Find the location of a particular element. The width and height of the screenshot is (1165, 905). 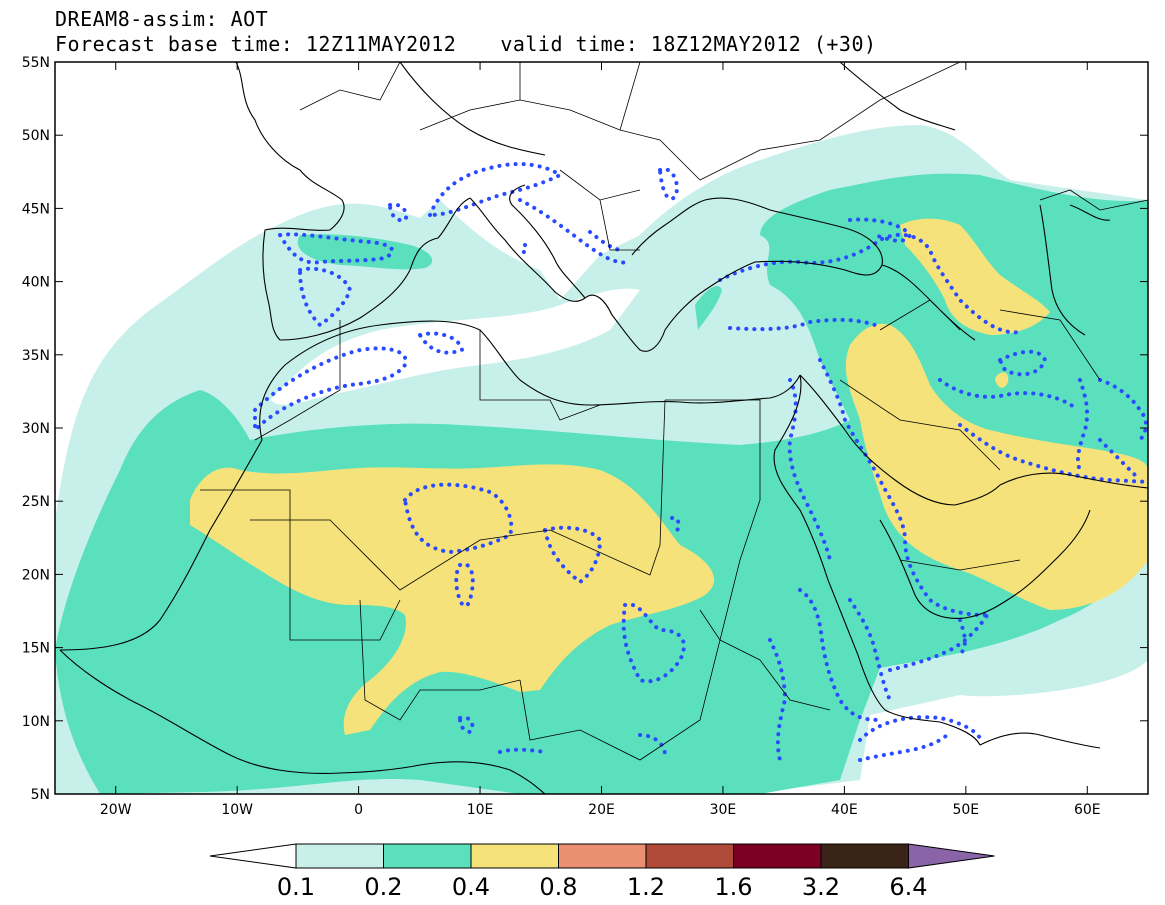

lat-label: 20N is located at coordinates (36, 575).